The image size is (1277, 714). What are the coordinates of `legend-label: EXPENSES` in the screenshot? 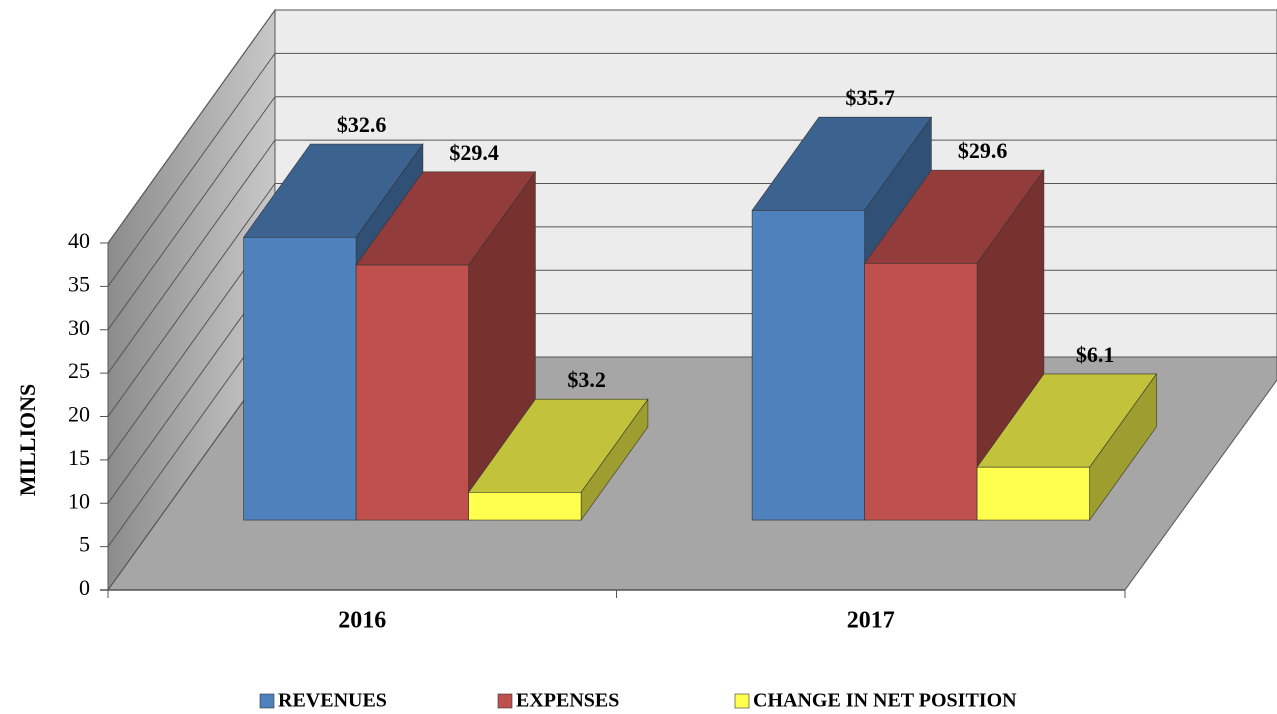 It's located at (567, 701).